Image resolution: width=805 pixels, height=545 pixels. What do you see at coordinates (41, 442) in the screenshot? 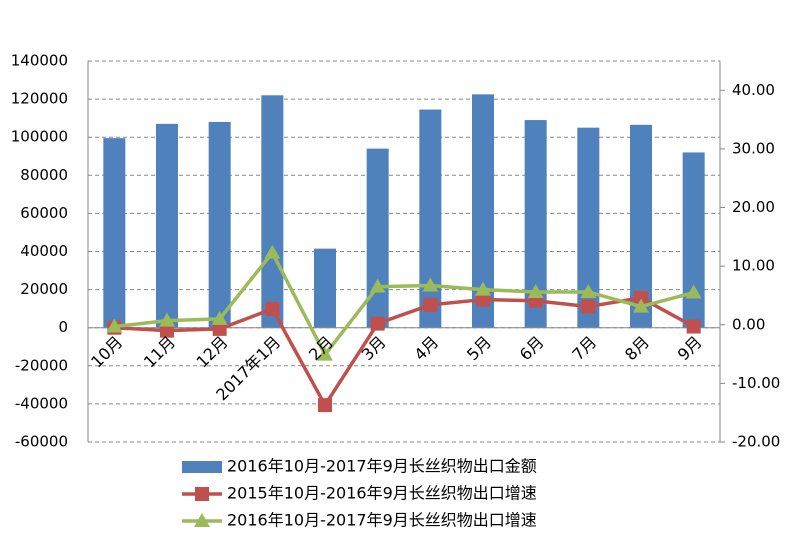
I see `y-tick-label: -60000` at bounding box center [41, 442].